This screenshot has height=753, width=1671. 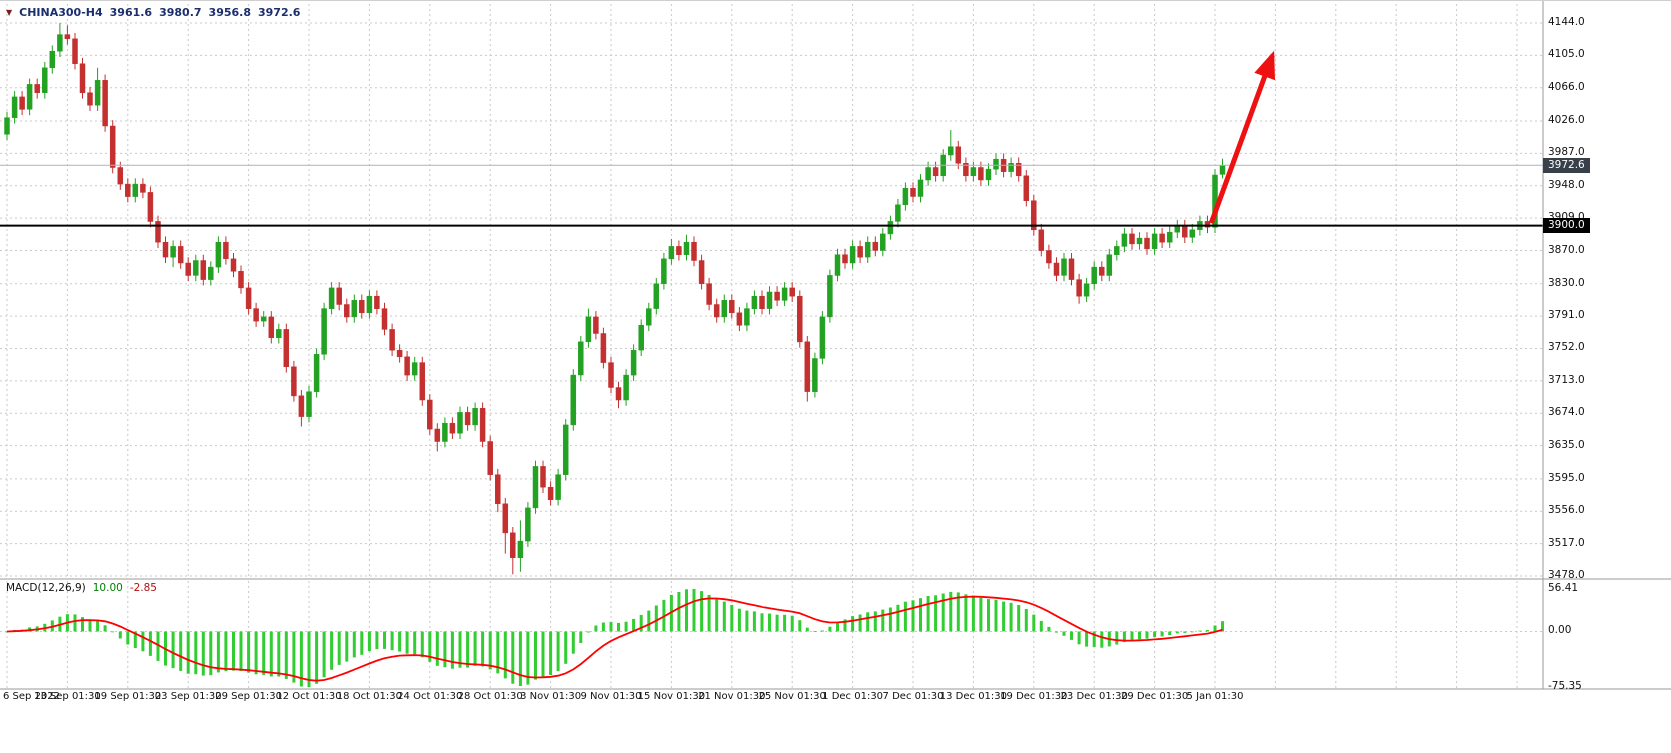 I want to click on time-axis-label: 19 Sep 01:30, so click(x=128, y=696).